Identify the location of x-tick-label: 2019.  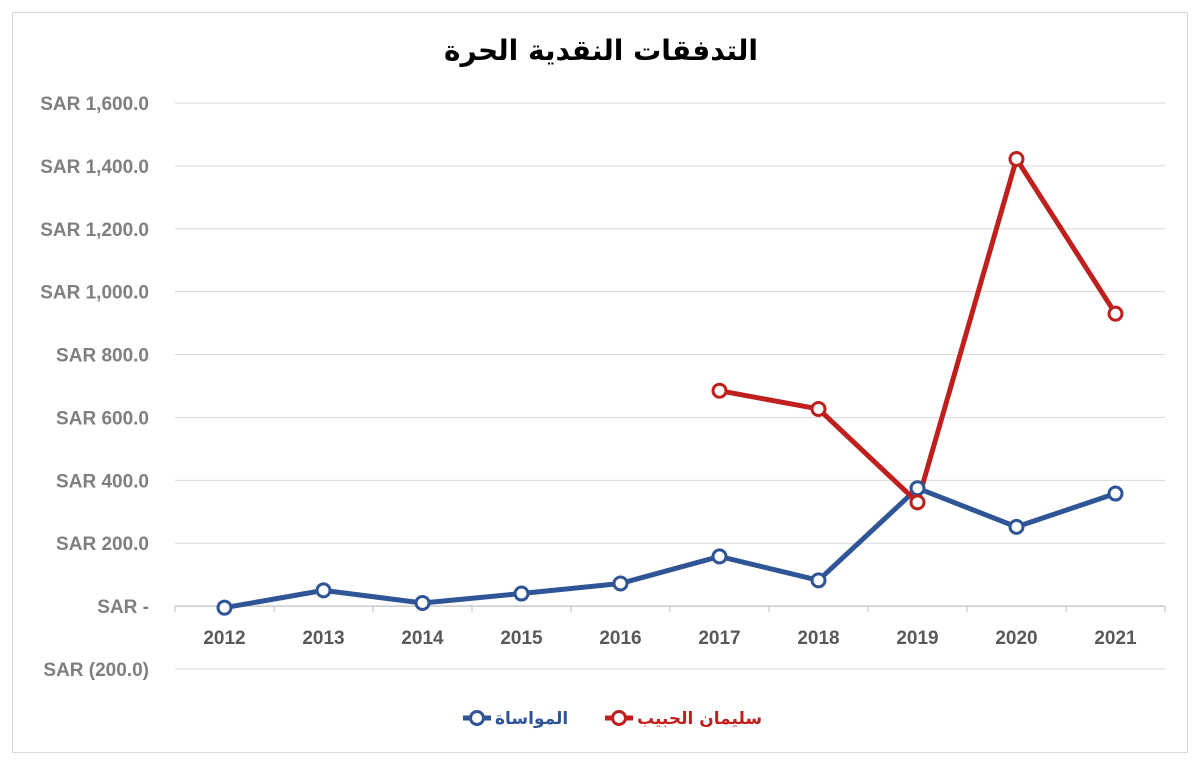
(917, 638).